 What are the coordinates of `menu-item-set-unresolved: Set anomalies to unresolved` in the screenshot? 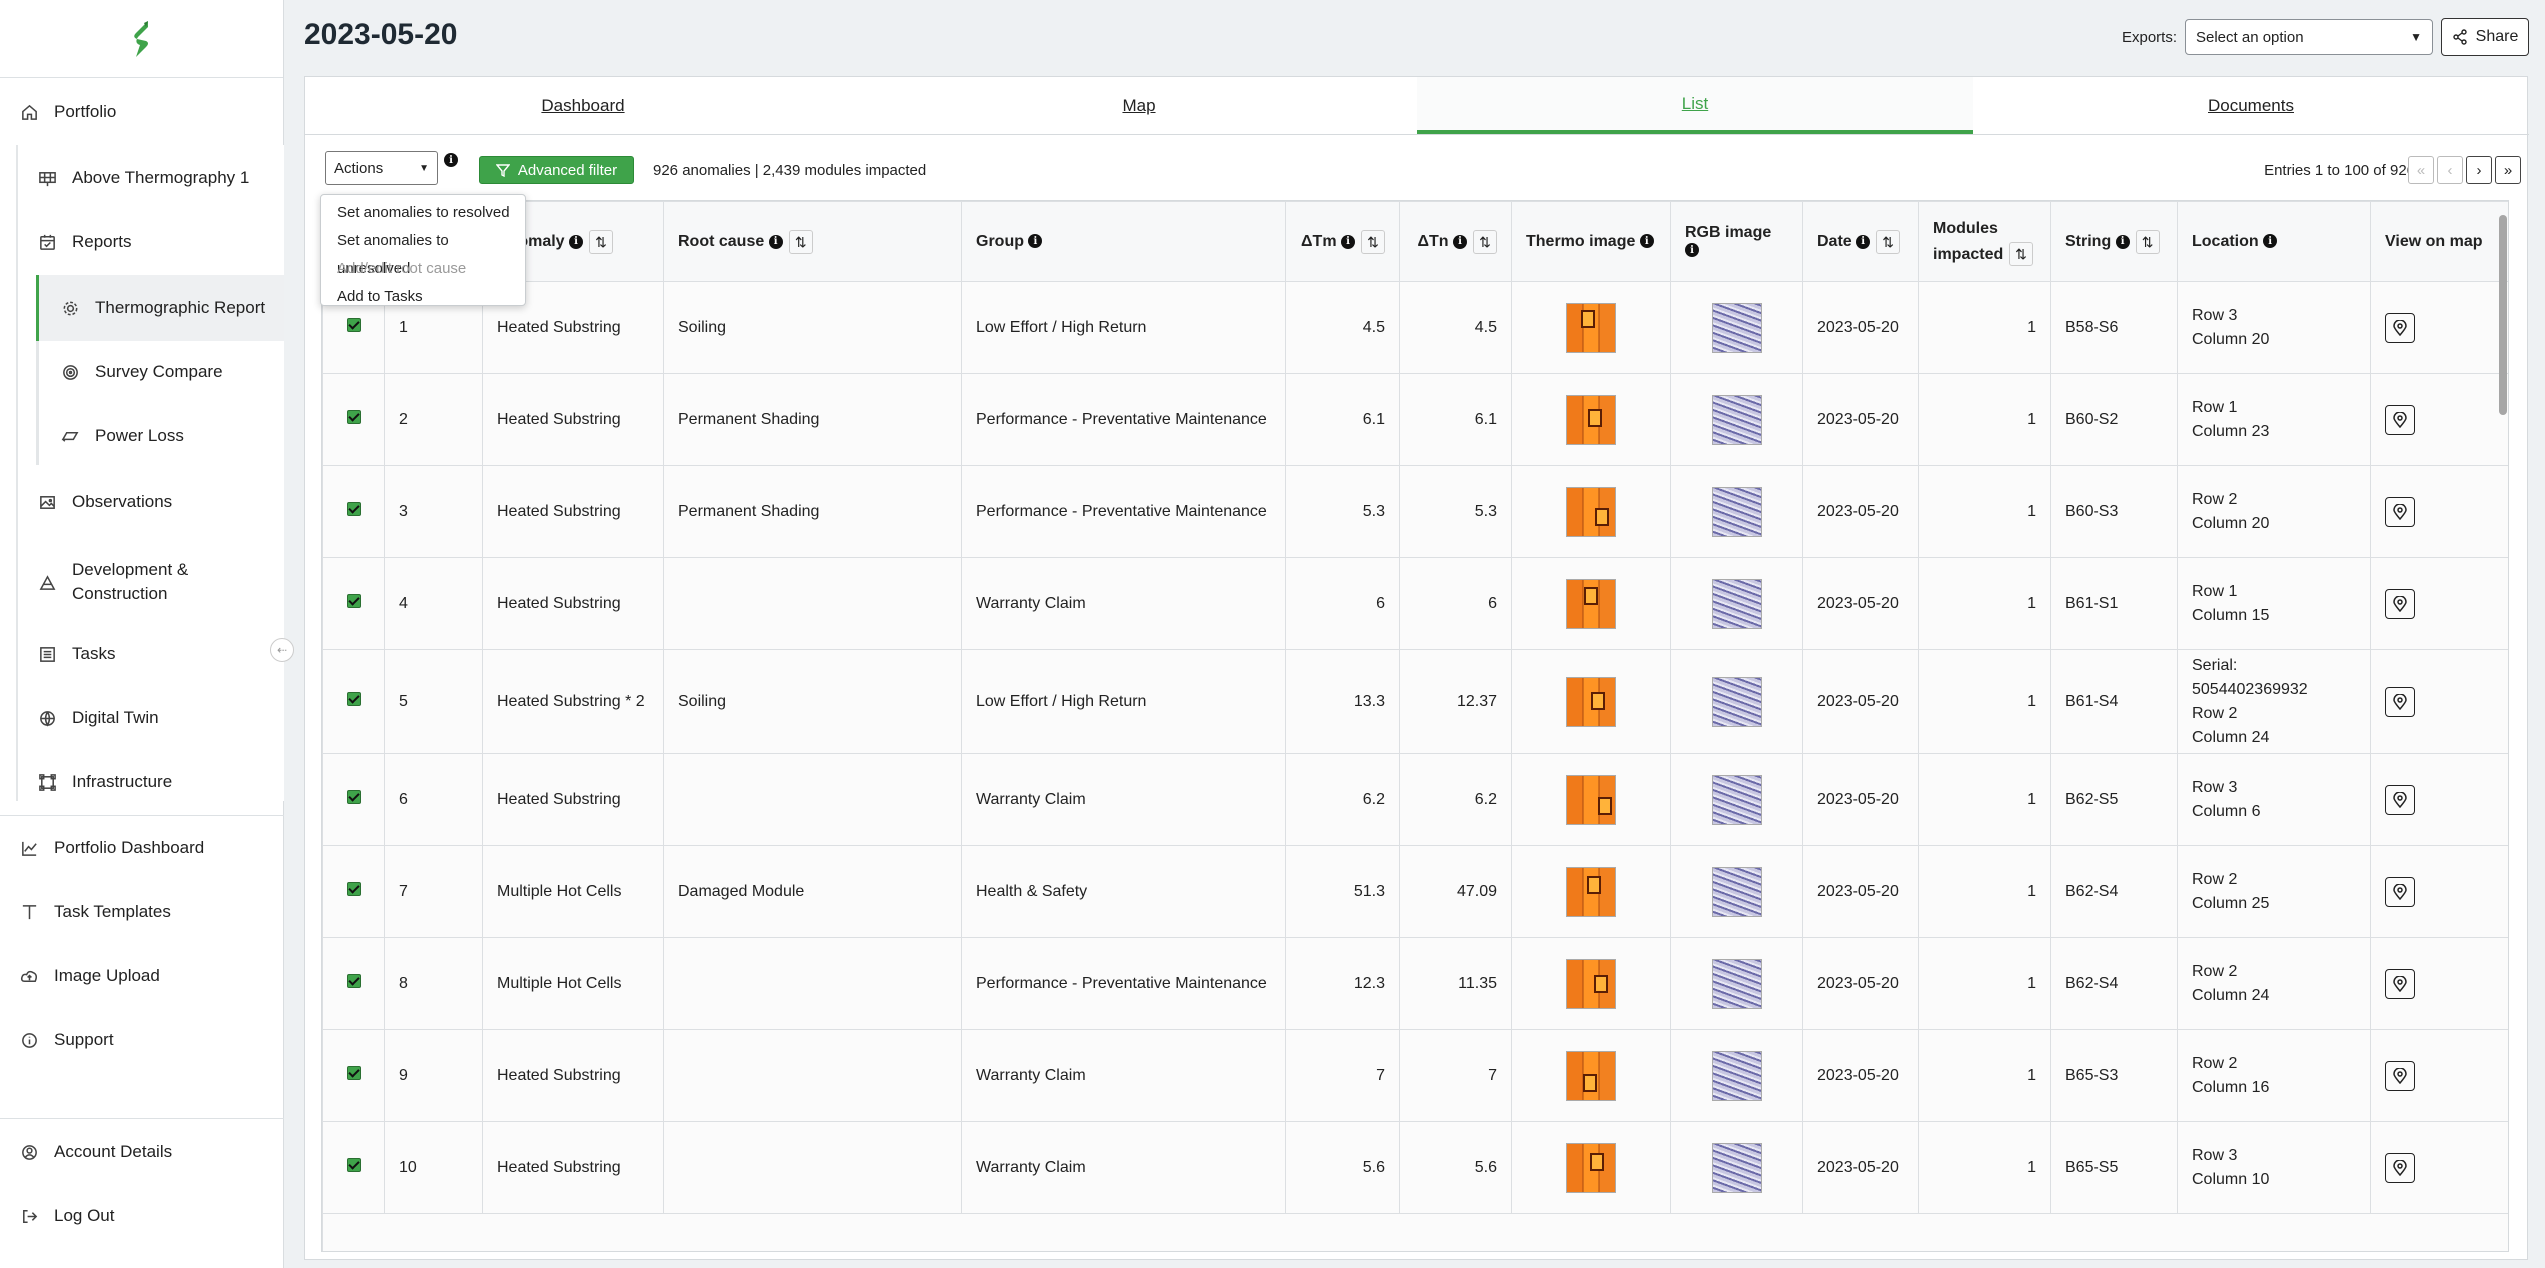 It's located at (393, 254).